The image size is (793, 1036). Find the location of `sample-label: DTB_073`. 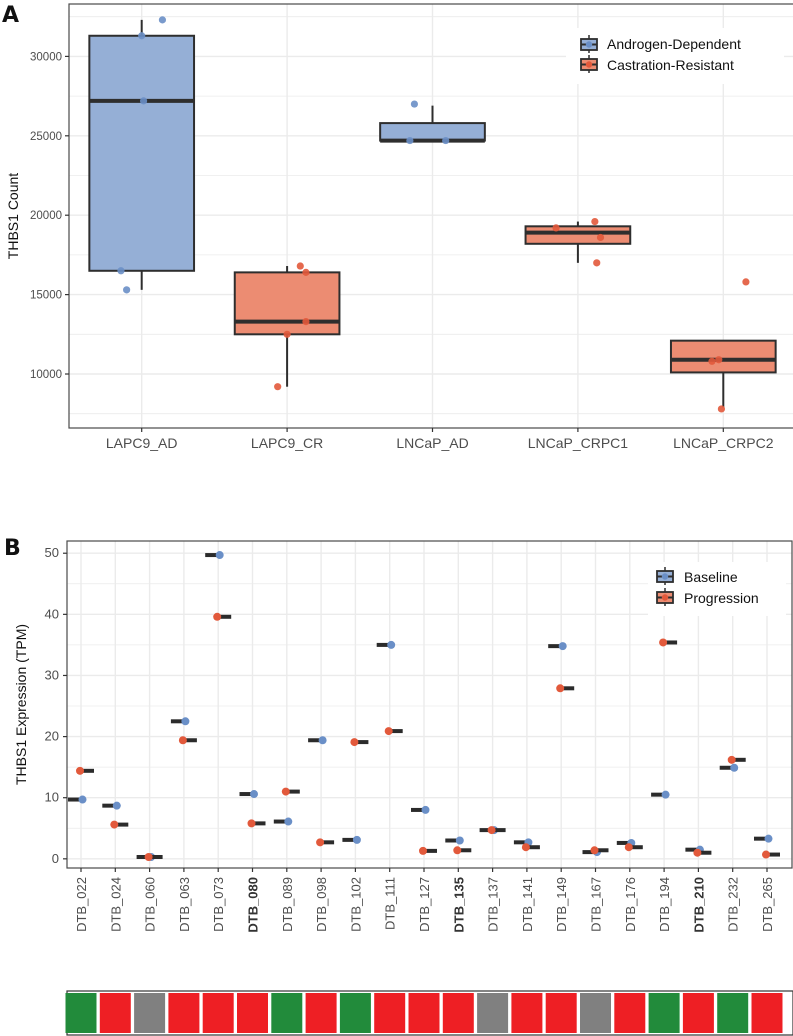

sample-label: DTB_073 is located at coordinates (218, 904).